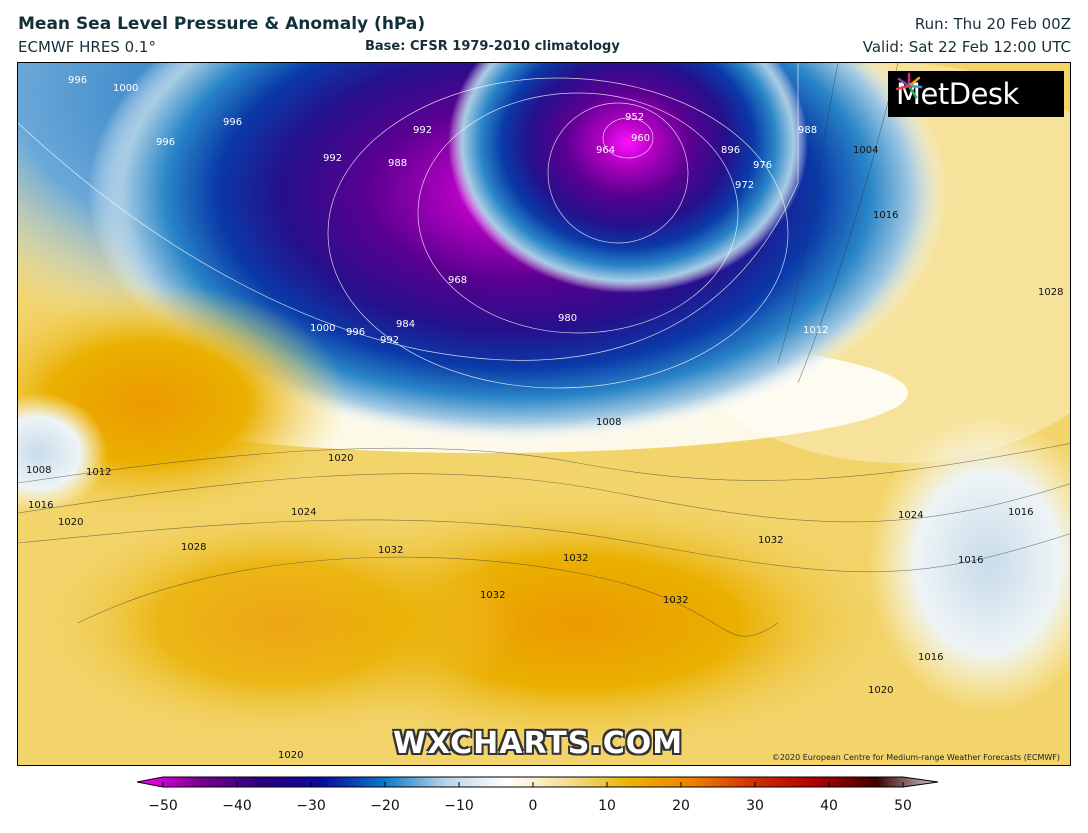  Describe the element at coordinates (829, 806) in the screenshot. I see `colorbar-tick-label: 40` at that location.